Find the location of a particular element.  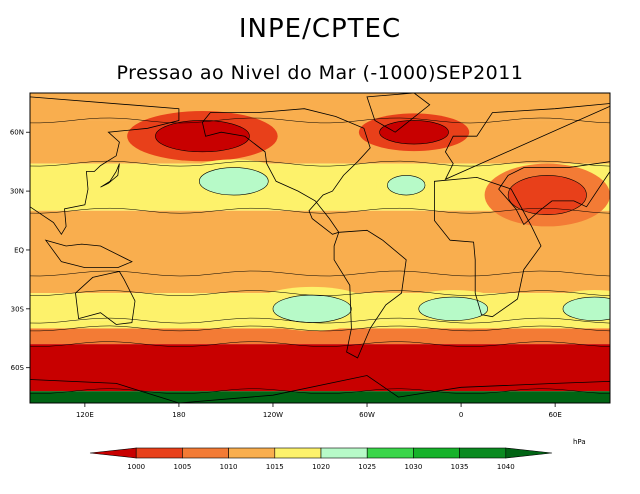

continent-asia-east is located at coordinates (105, 166).